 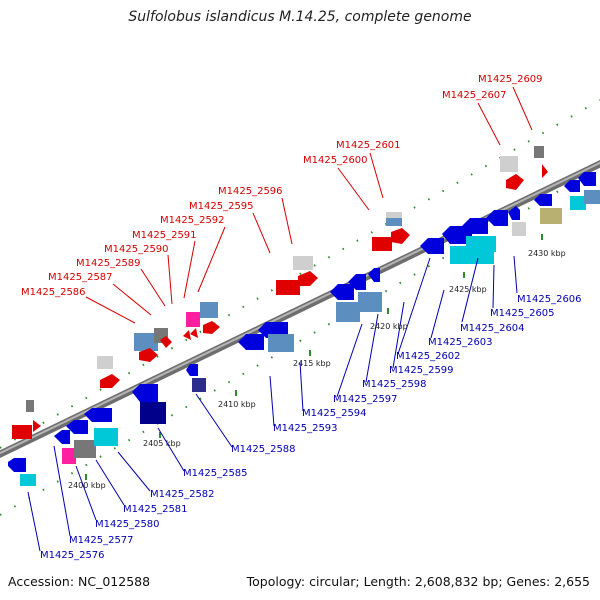 I want to click on gene-label: M1425_2590, so click(x=136, y=249).